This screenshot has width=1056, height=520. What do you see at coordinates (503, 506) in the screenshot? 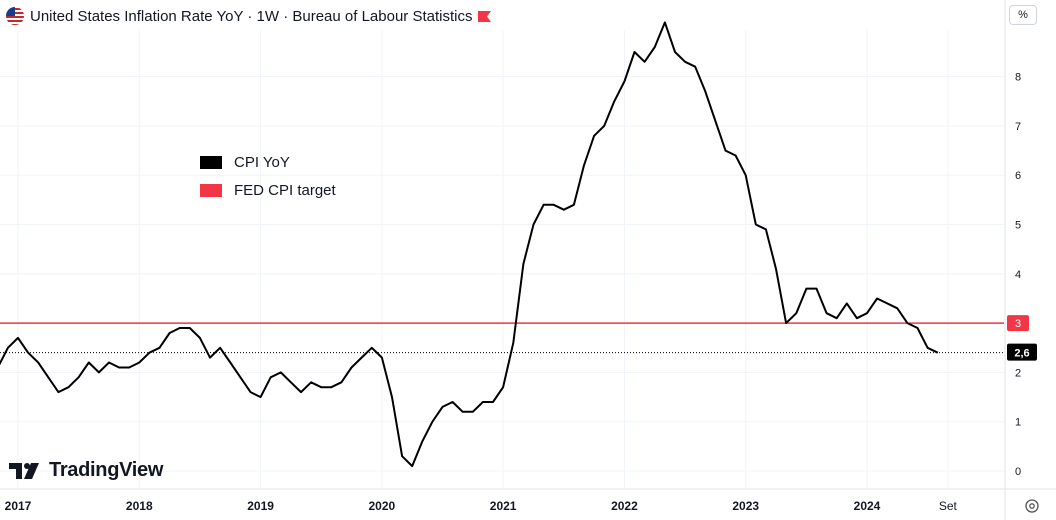
I see `x-tick-label: 2021` at bounding box center [503, 506].